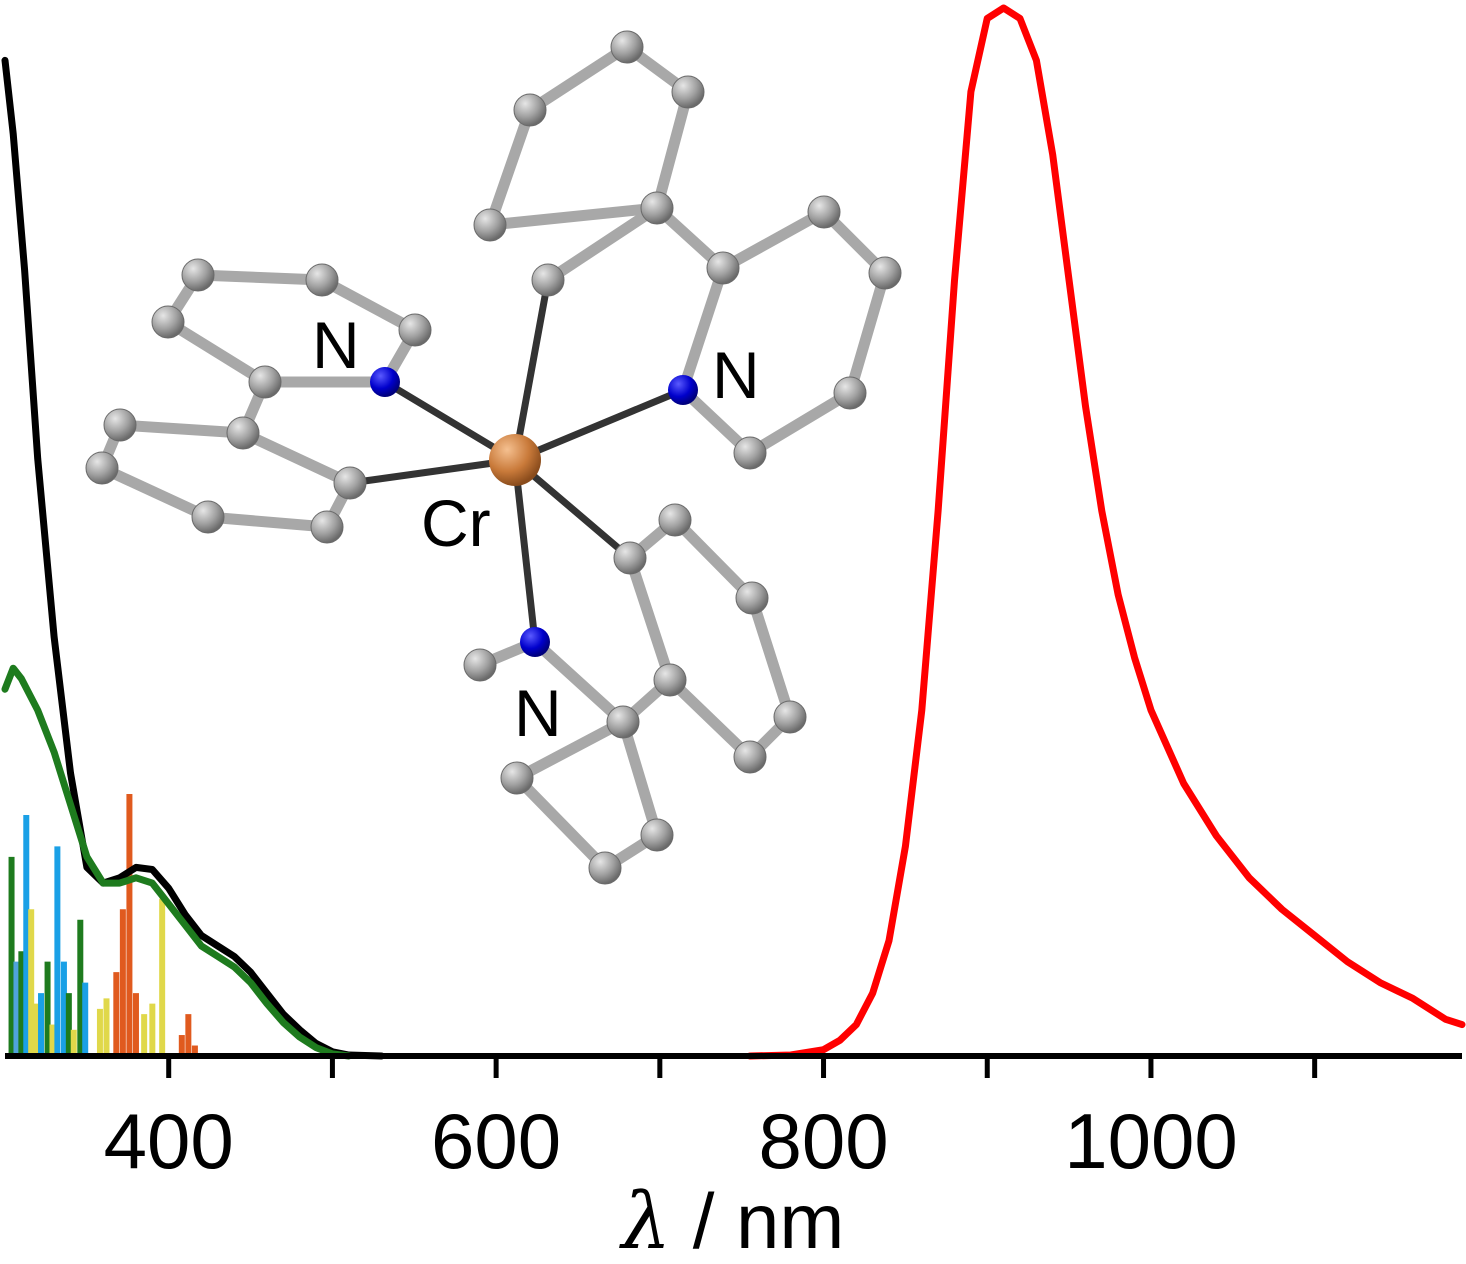  I want to click on x-tick-label-800: 800, so click(823, 1141).